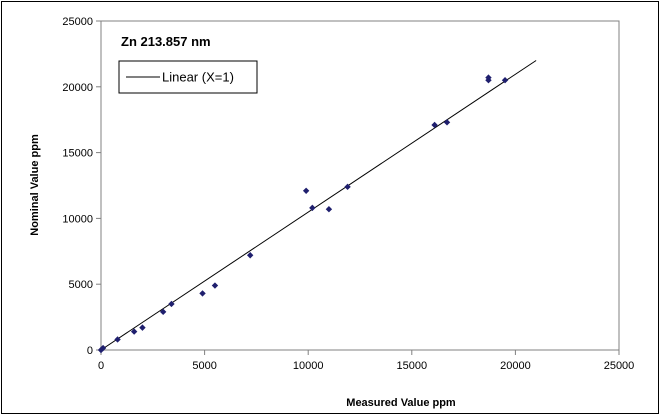  What do you see at coordinates (619, 366) in the screenshot?
I see `x-tick-label: 25000` at bounding box center [619, 366].